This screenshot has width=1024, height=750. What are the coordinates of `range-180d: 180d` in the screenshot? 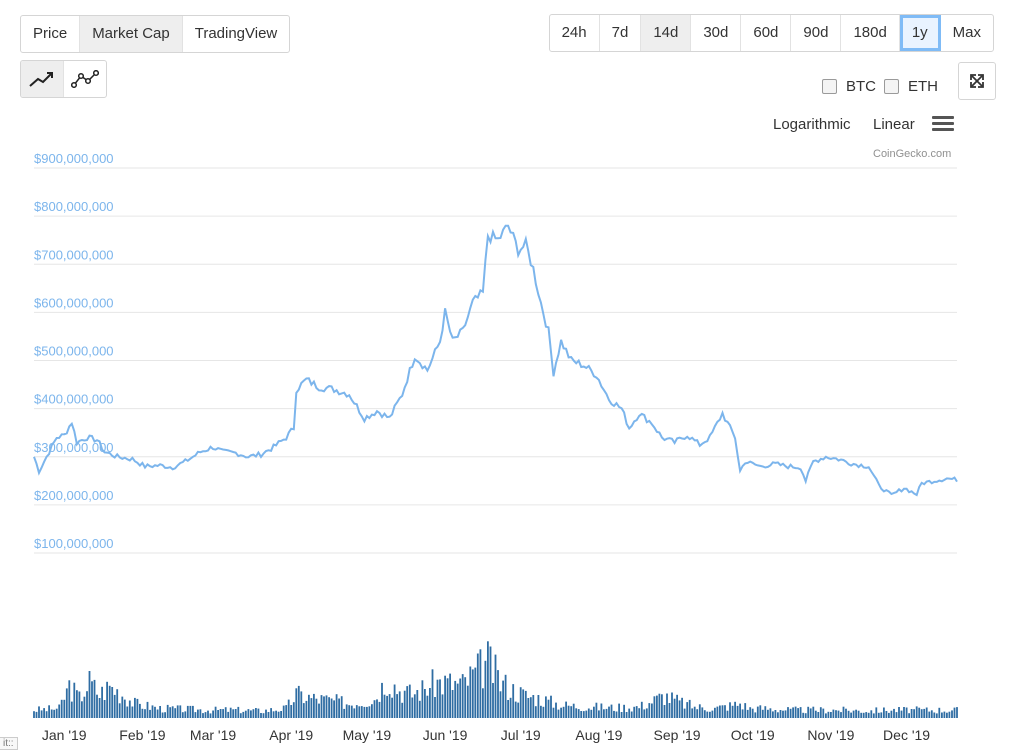 It's located at (870, 33).